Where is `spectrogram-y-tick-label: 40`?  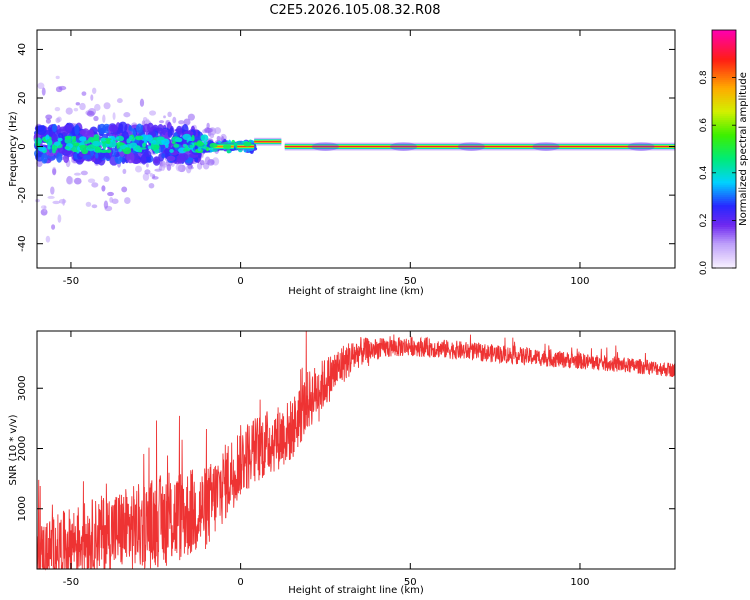
spectrogram-y-tick-label: 40 is located at coordinates (22, 49).